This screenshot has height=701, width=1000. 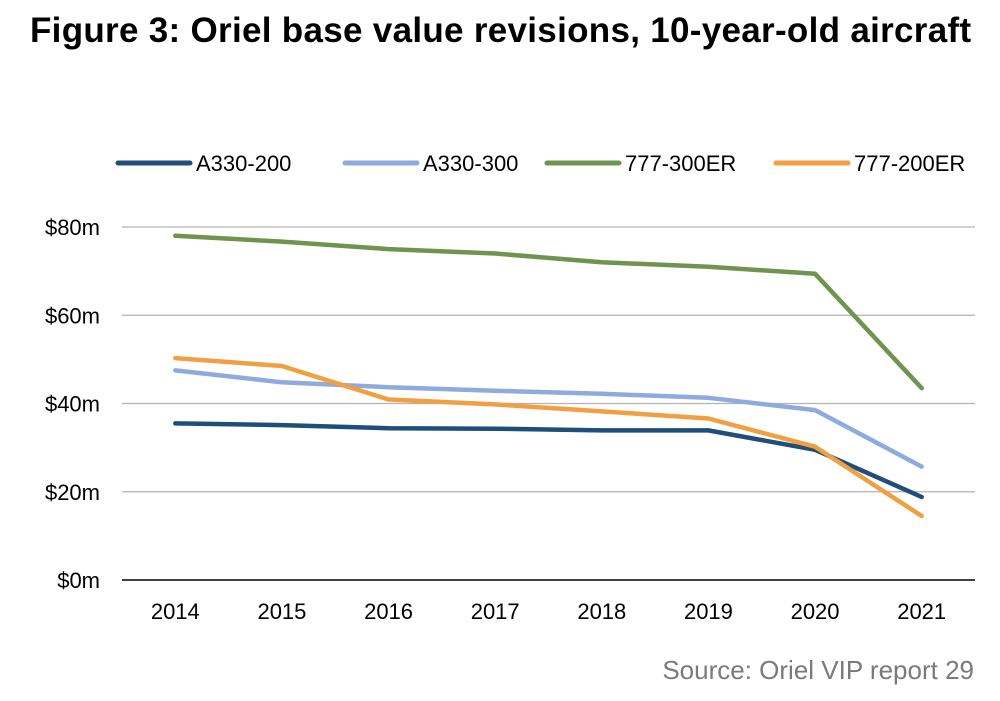 What do you see at coordinates (921, 611) in the screenshot?
I see `x-tick-label: 2021` at bounding box center [921, 611].